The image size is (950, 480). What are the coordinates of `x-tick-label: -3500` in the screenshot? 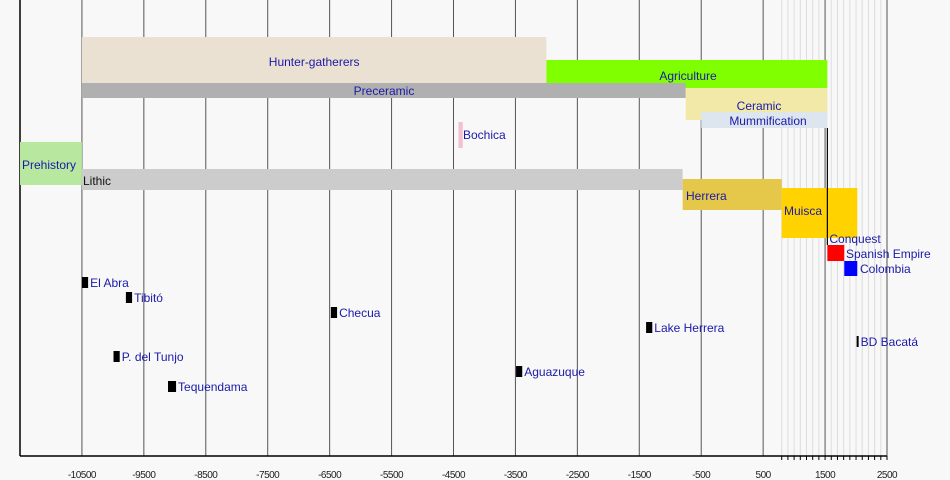 It's located at (516, 475).